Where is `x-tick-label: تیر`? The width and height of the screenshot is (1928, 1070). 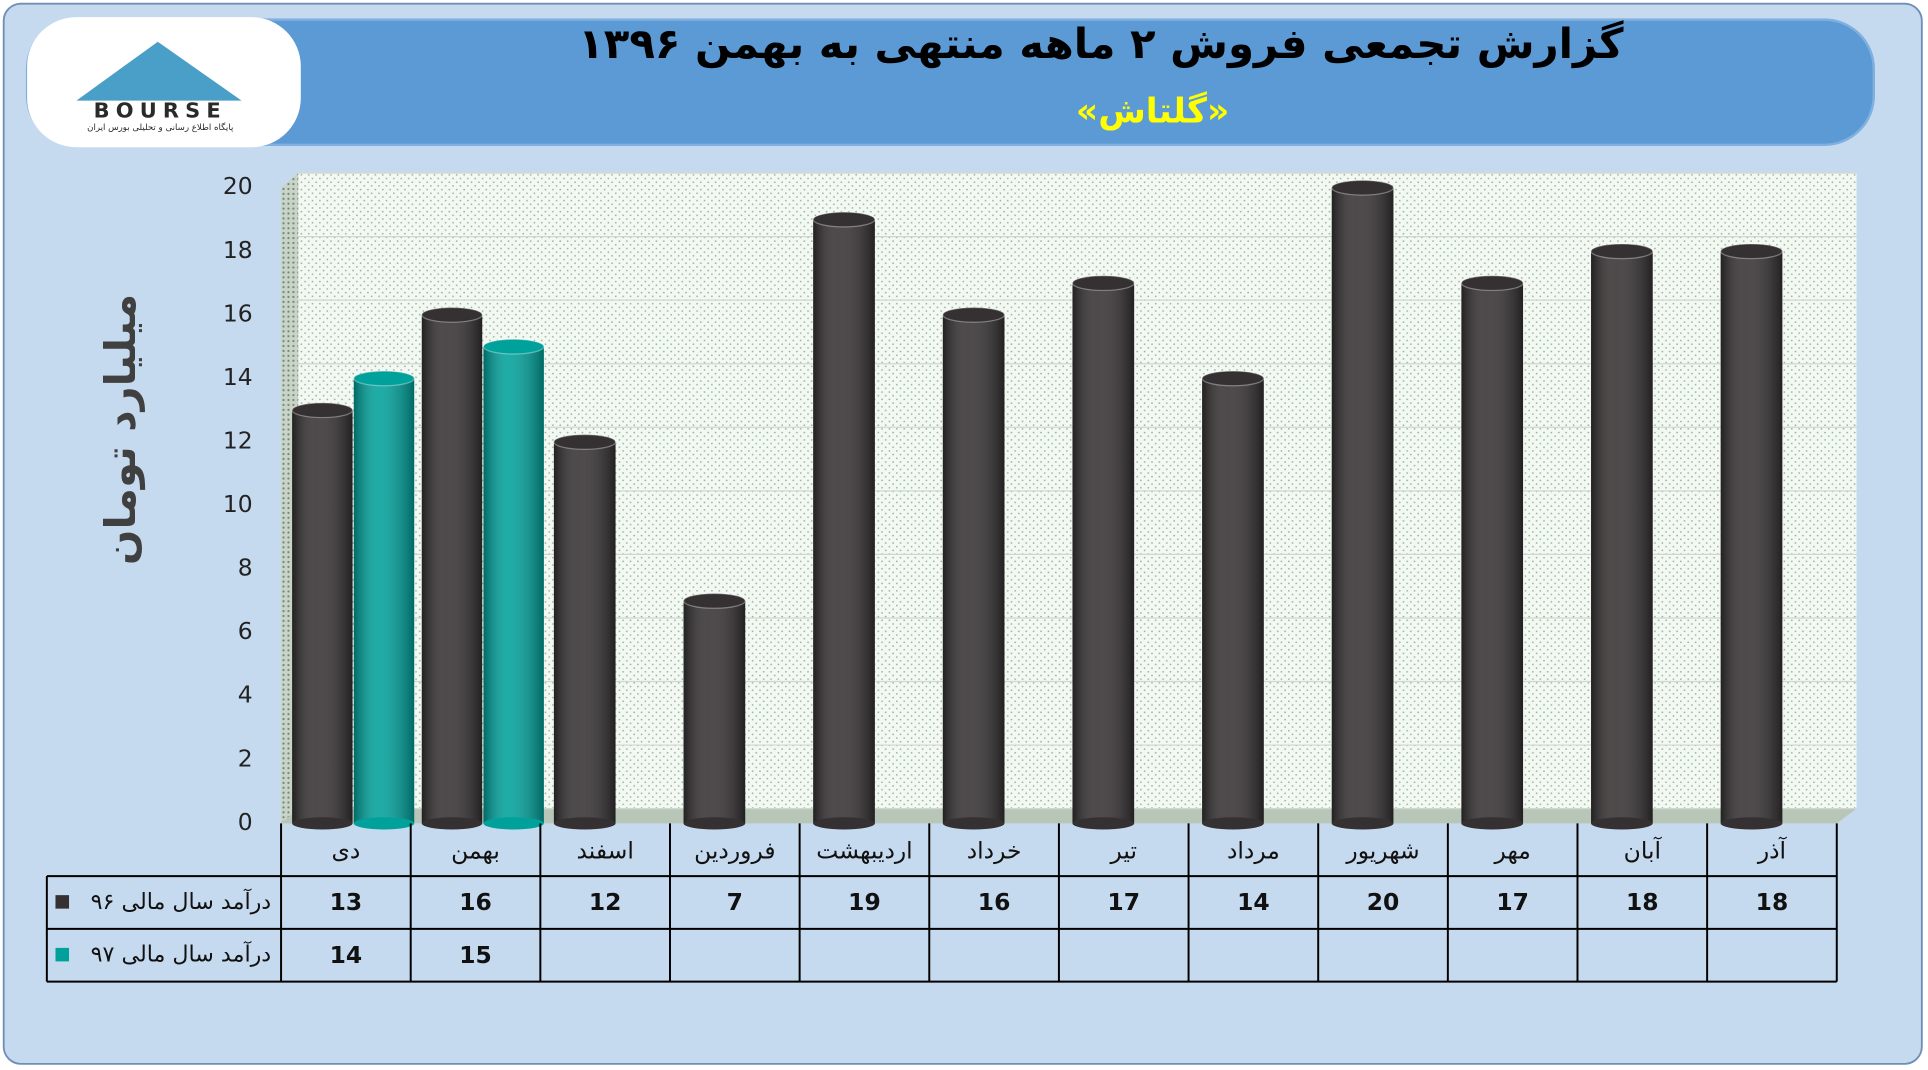 x-tick-label: تیر is located at coordinates (1123, 851).